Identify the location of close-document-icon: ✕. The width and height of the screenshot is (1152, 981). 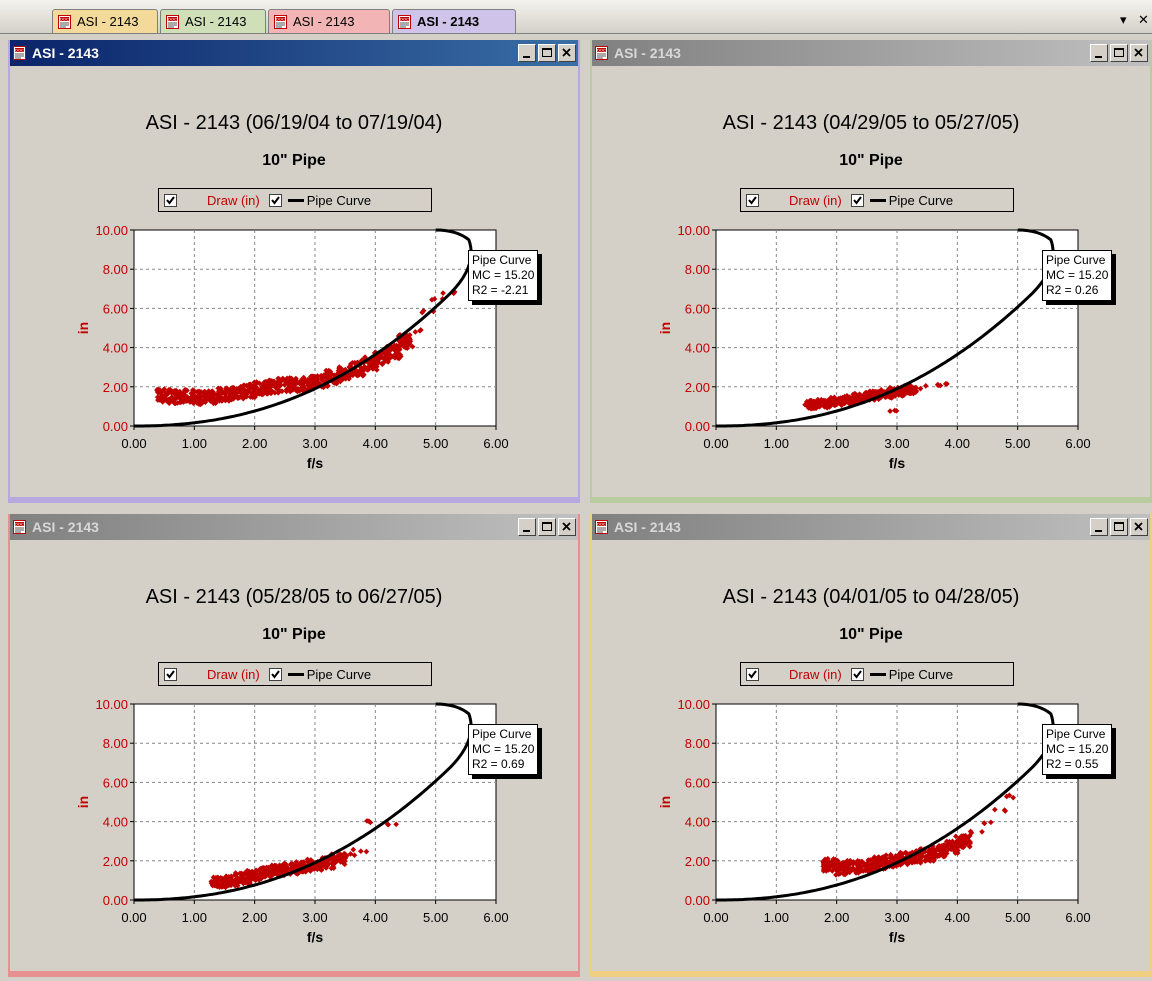
(1143, 19).